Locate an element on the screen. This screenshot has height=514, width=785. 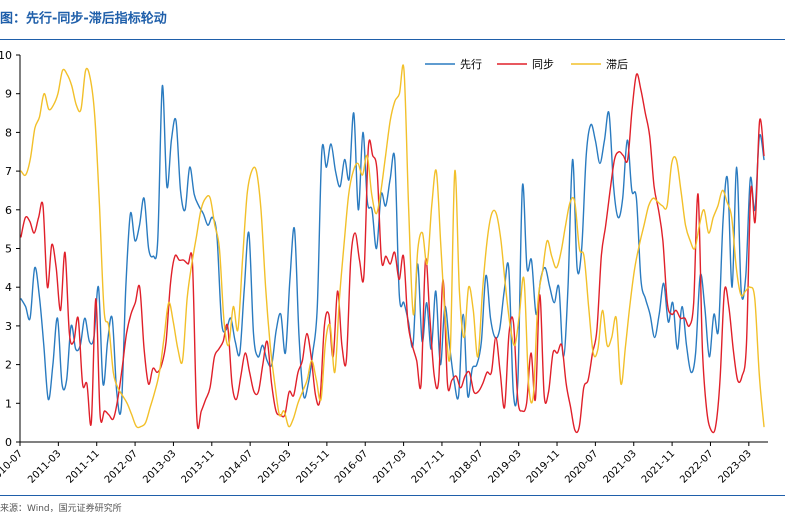
x-tick-label: 2010-07 is located at coordinates (12, 466).